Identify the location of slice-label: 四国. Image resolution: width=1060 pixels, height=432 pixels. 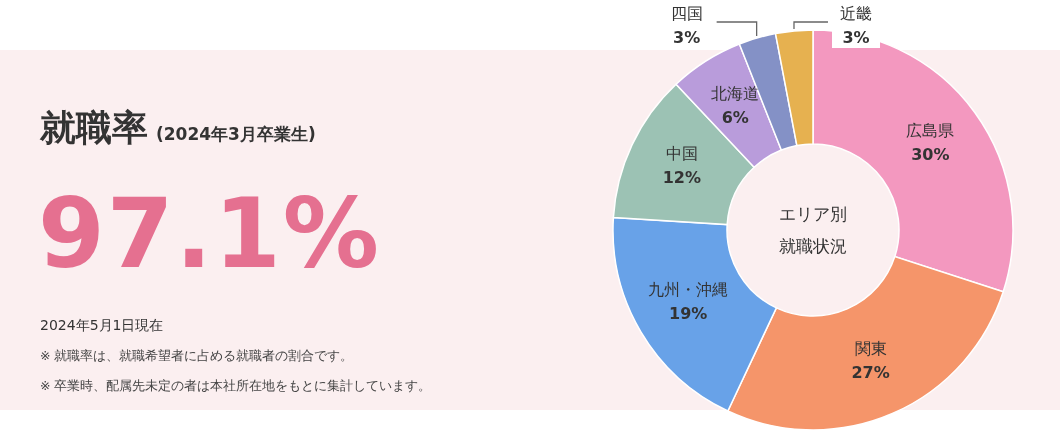
(686, 14).